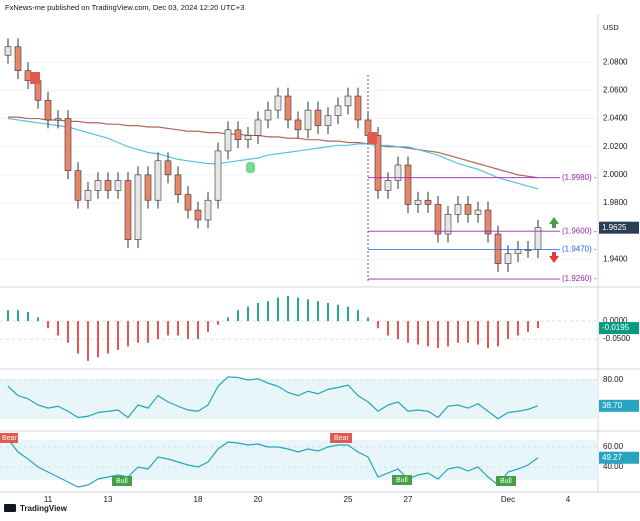  Describe the element at coordinates (614, 227) in the screenshot. I see `value-label: 1.9625` at that location.